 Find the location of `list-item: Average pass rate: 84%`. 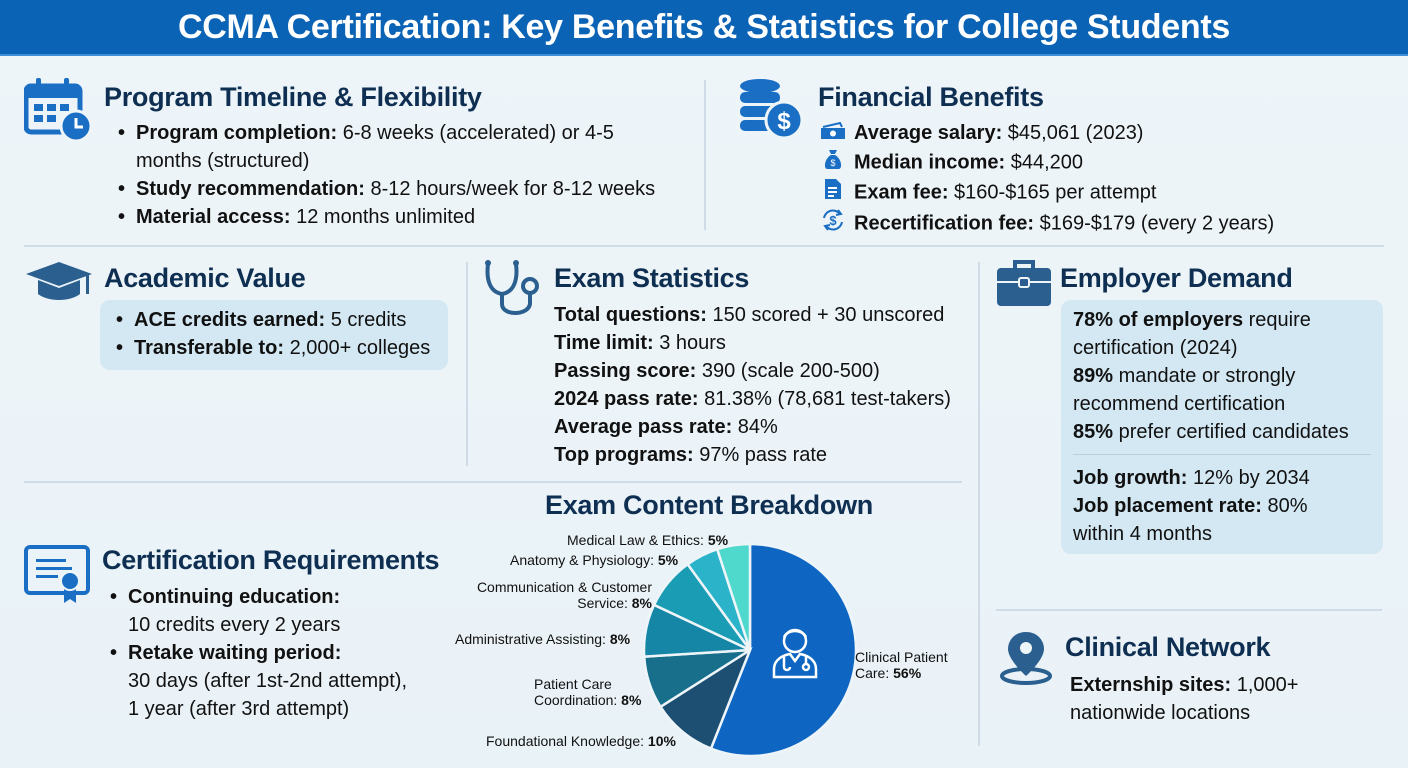

list-item: Average pass rate: 84% is located at coordinates (666, 427).